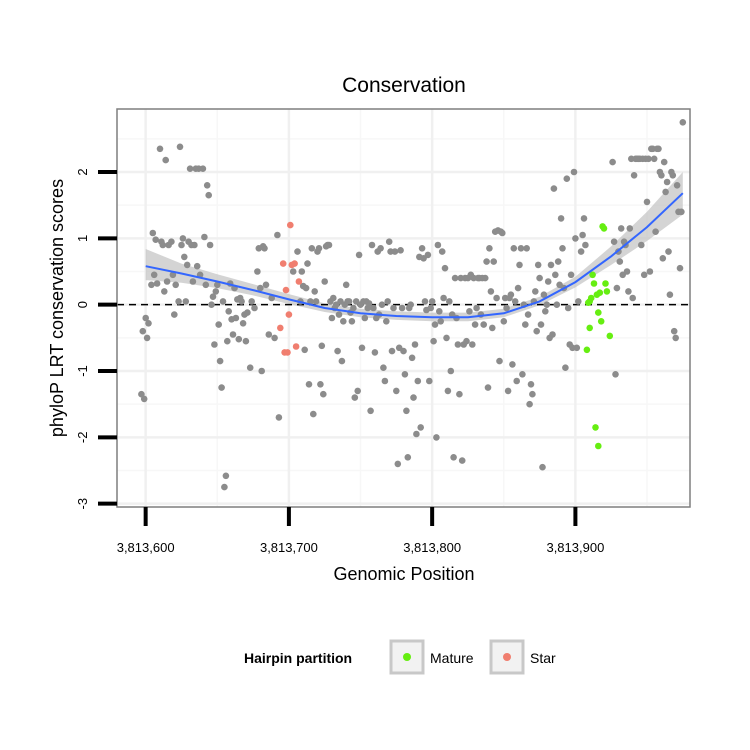 Image resolution: width=750 pixels, height=750 pixels. I want to click on y-axis-title: phyloP LRT conservation scores, so click(57, 308).